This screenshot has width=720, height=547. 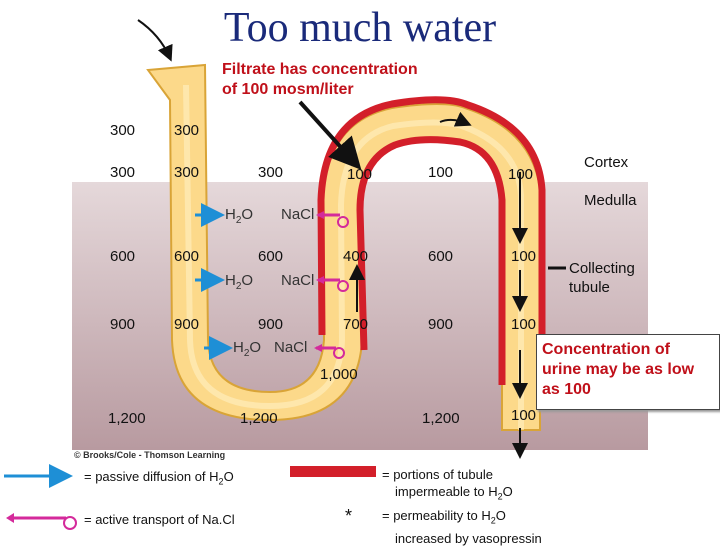 I want to click on legend-impermeable-line-2: impermeable to H2O, so click(x=454, y=493).